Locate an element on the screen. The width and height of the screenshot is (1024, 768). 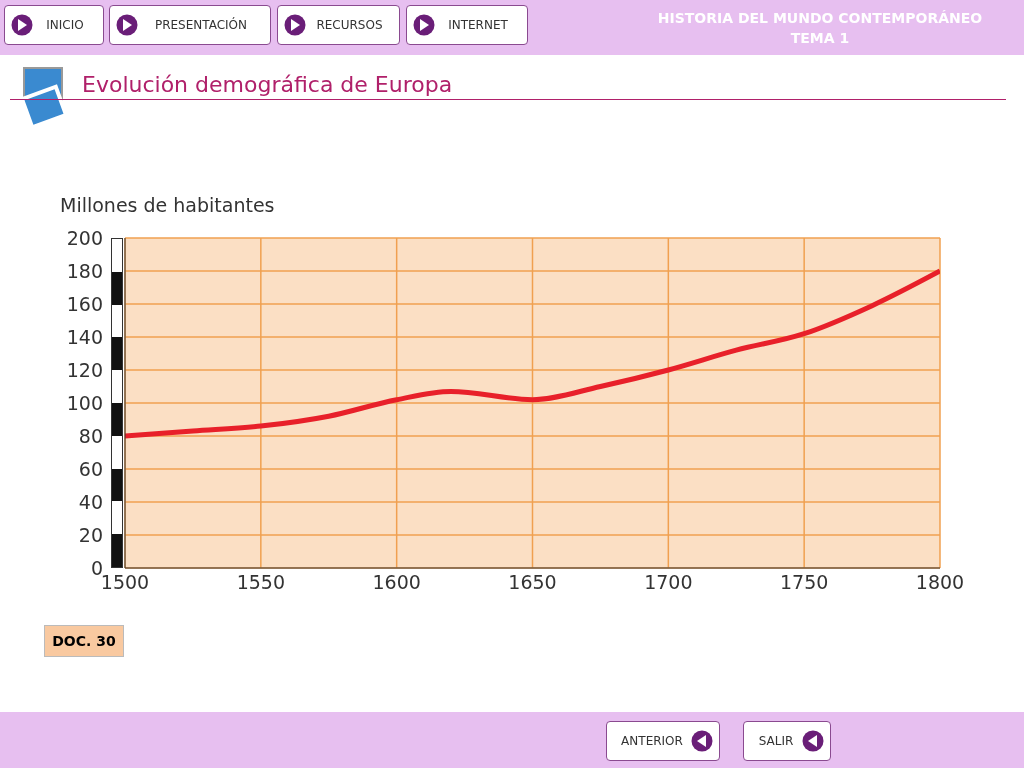
y-tick-label: 120 is located at coordinates (84, 369).